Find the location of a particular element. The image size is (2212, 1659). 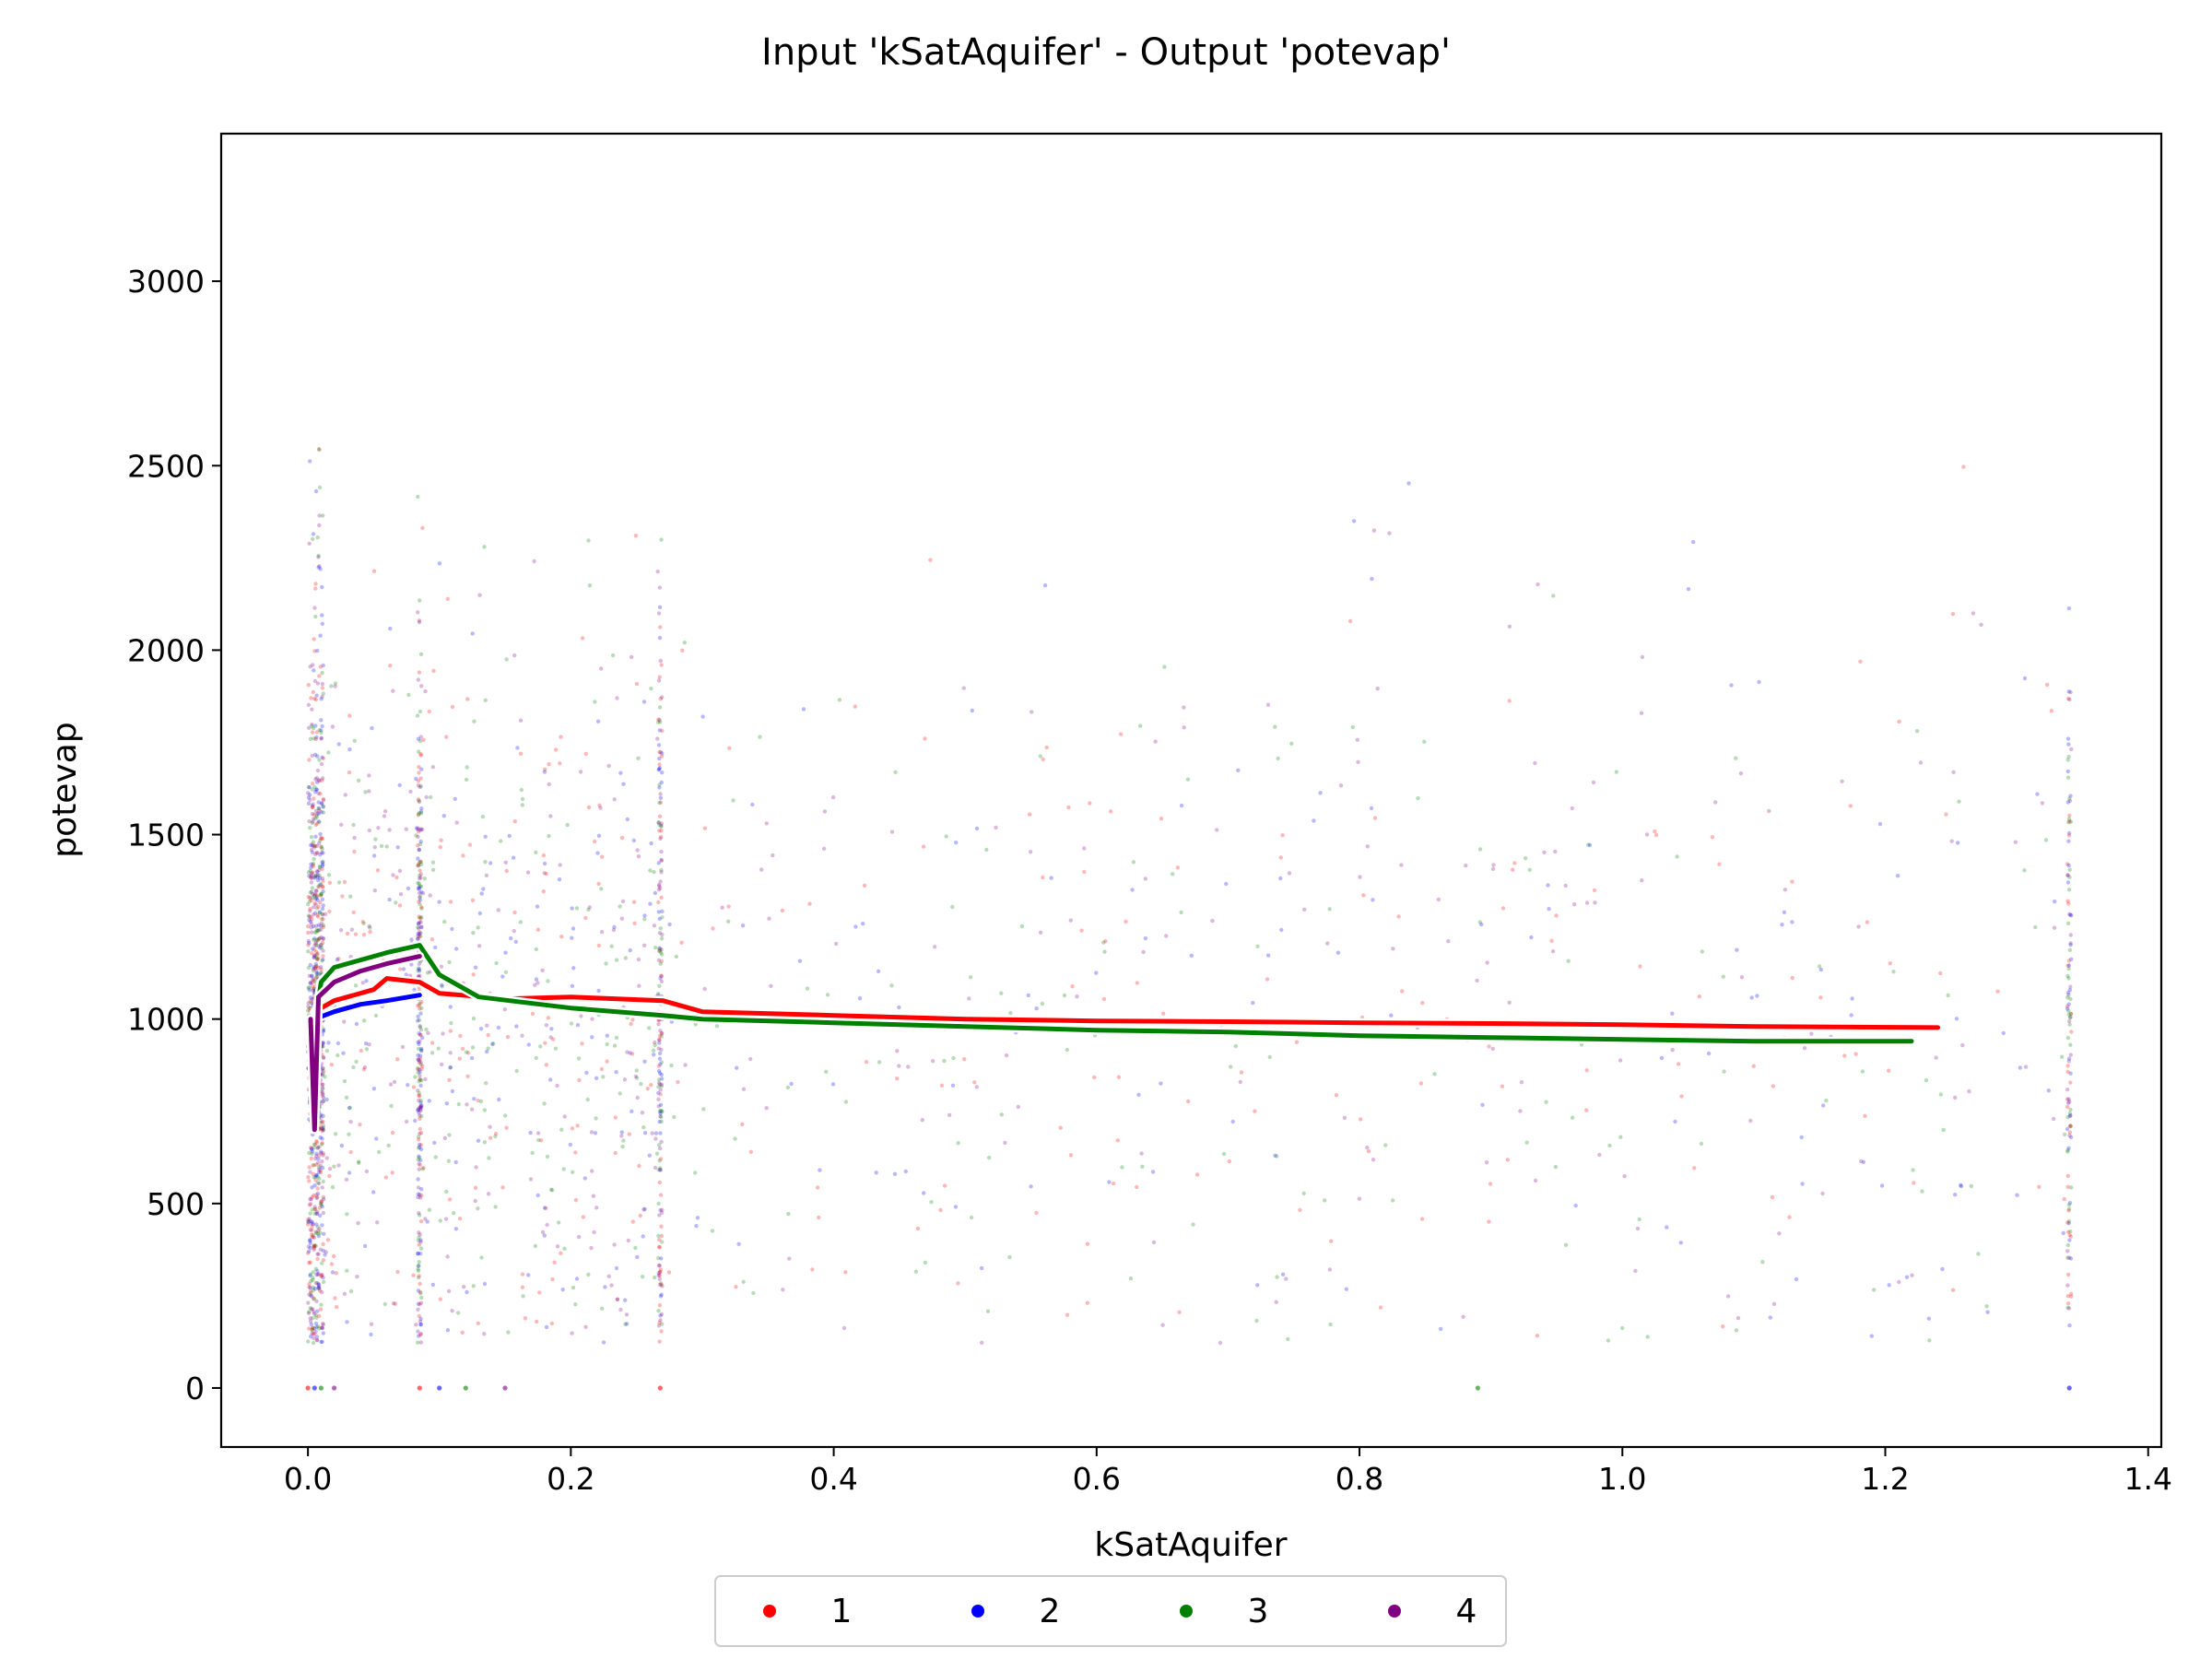

y-tick-label: 0 is located at coordinates (195, 1388).